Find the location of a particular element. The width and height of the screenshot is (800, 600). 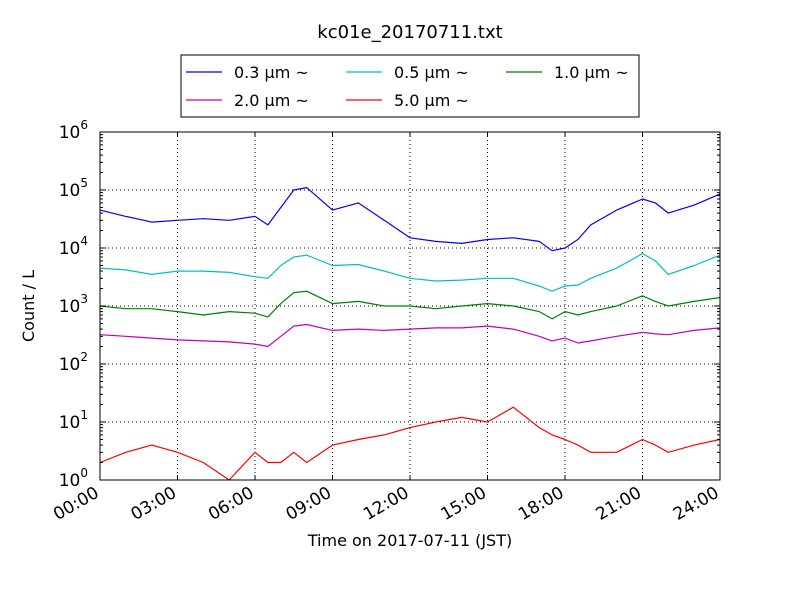

y-tick-label: 10⁰ is located at coordinates (73, 478).